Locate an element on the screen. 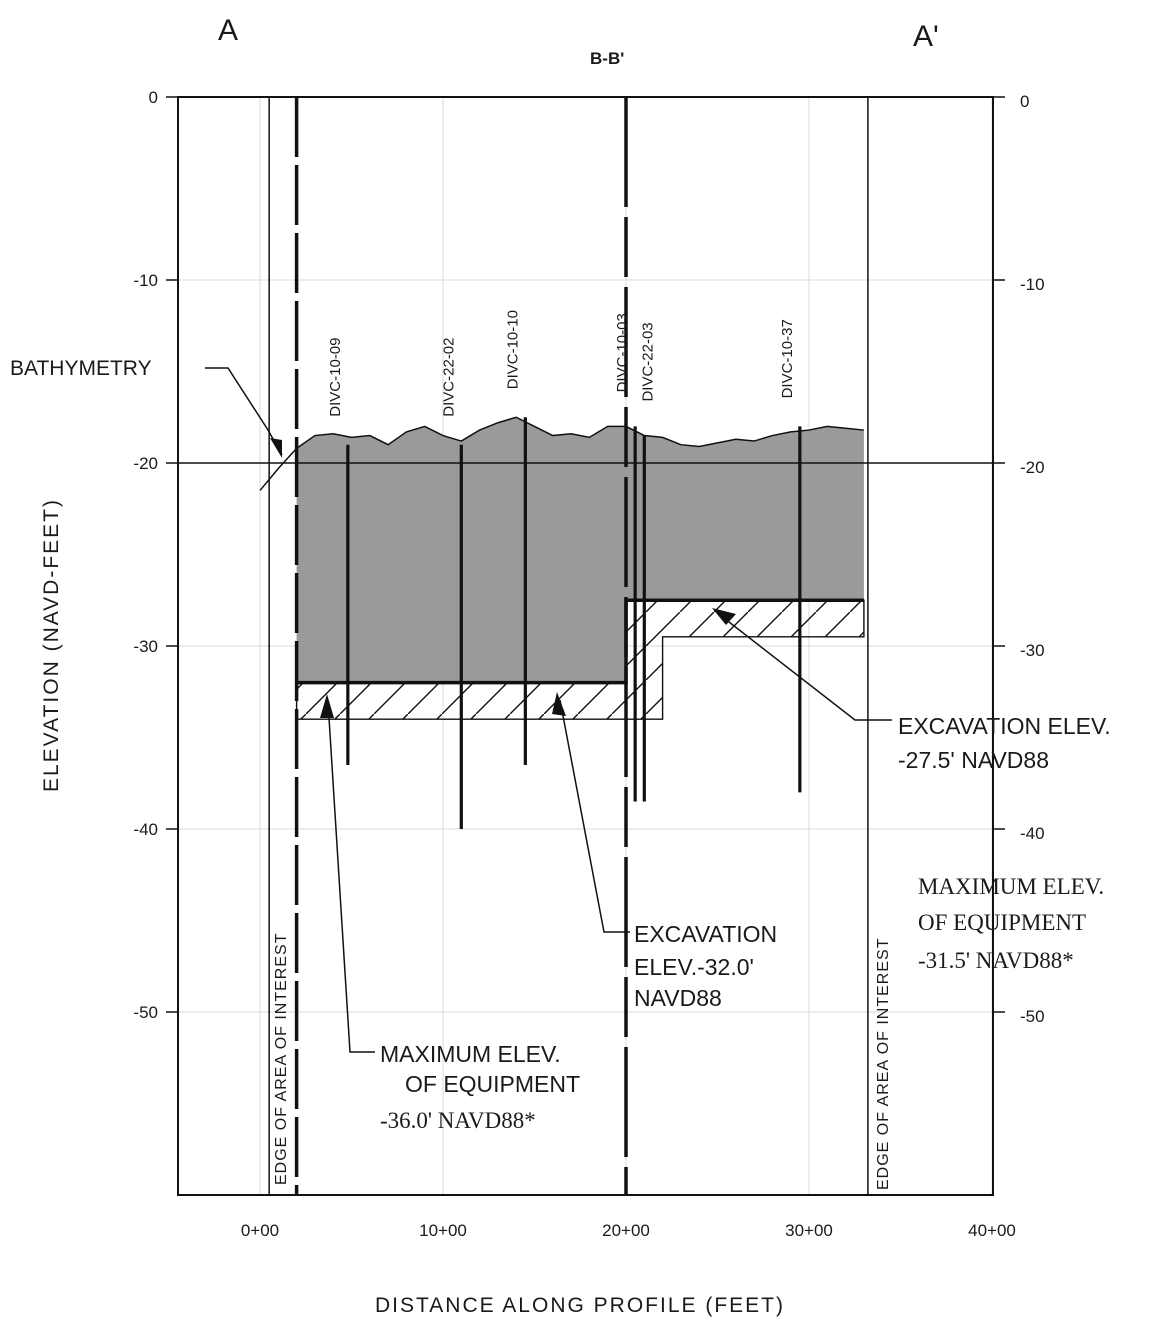 The height and width of the screenshot is (1322, 1175). max-equip-right-line3: -31.5' NAVD88* is located at coordinates (996, 960).